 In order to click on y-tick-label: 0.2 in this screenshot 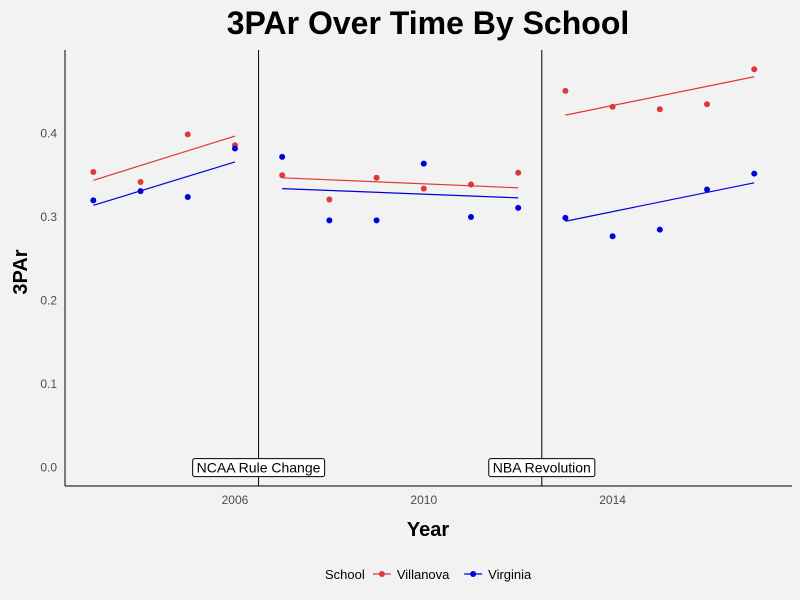, I will do `click(48, 301)`.